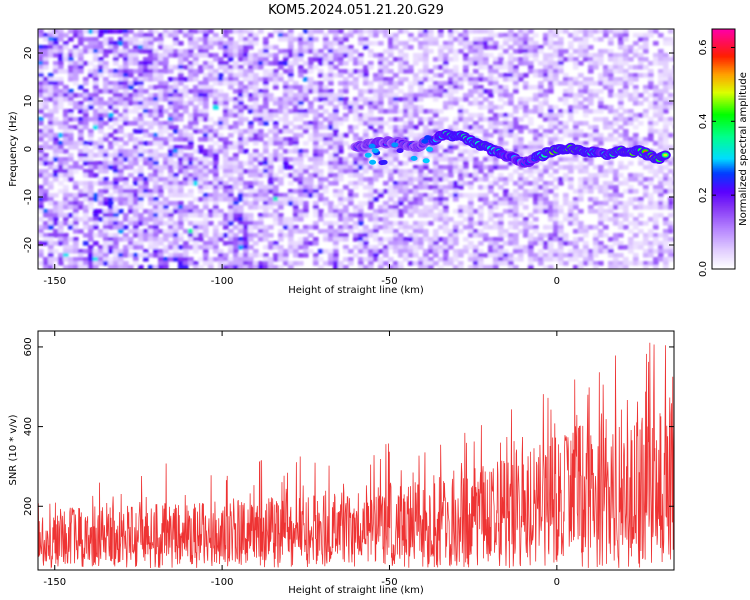 This screenshot has height=600, width=750. Describe the element at coordinates (28, 197) in the screenshot. I see `spectrogram-y-tick-label: -10` at that location.